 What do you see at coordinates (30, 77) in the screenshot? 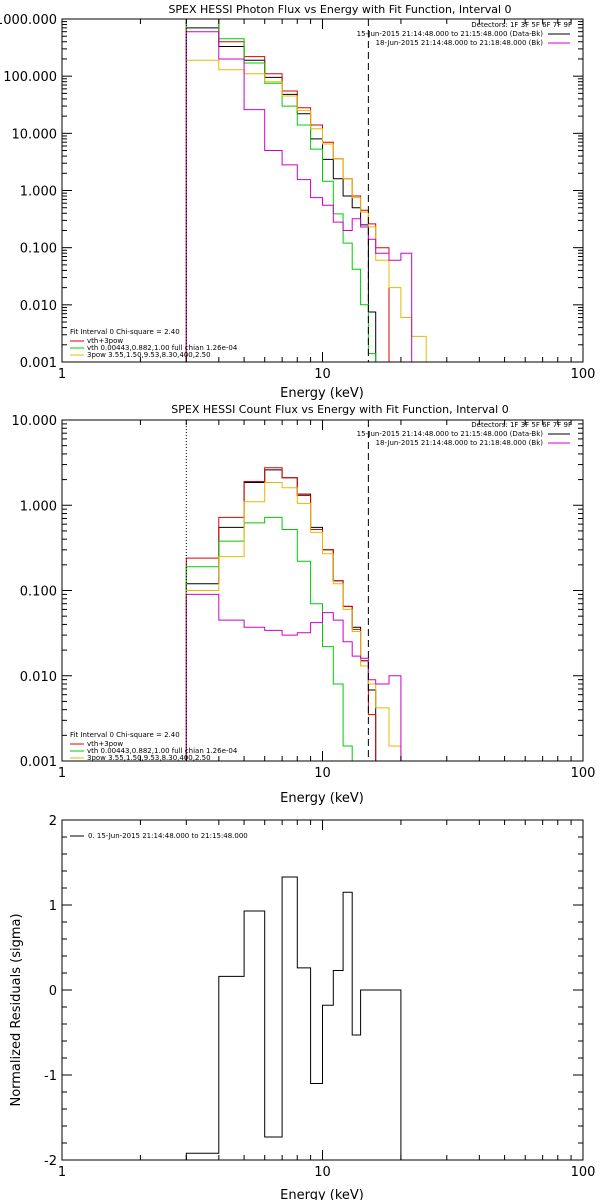
I see `panel1-y-tick-label: 100.000` at bounding box center [30, 77].